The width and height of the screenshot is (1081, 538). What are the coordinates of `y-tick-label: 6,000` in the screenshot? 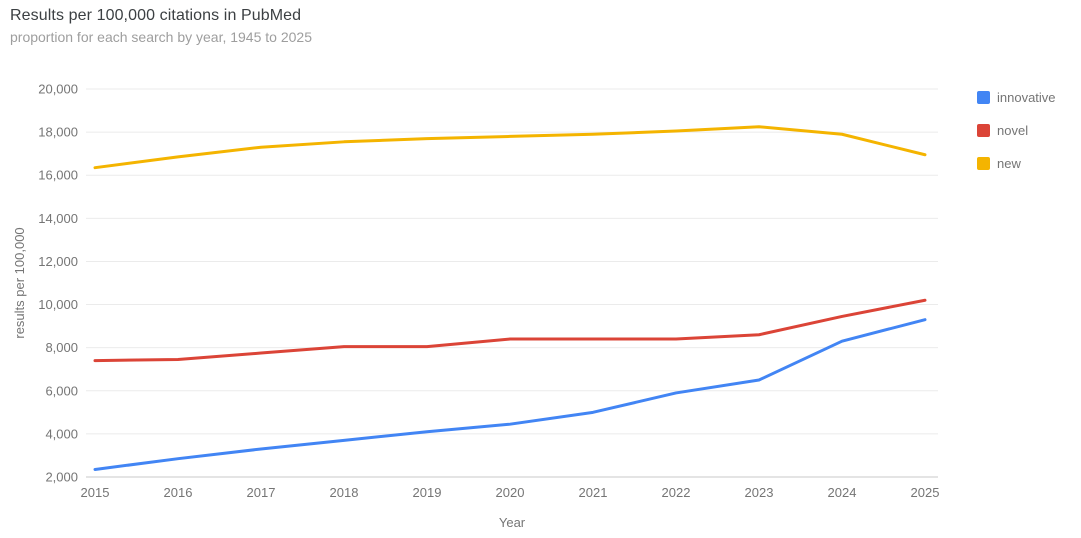 It's located at (61, 390).